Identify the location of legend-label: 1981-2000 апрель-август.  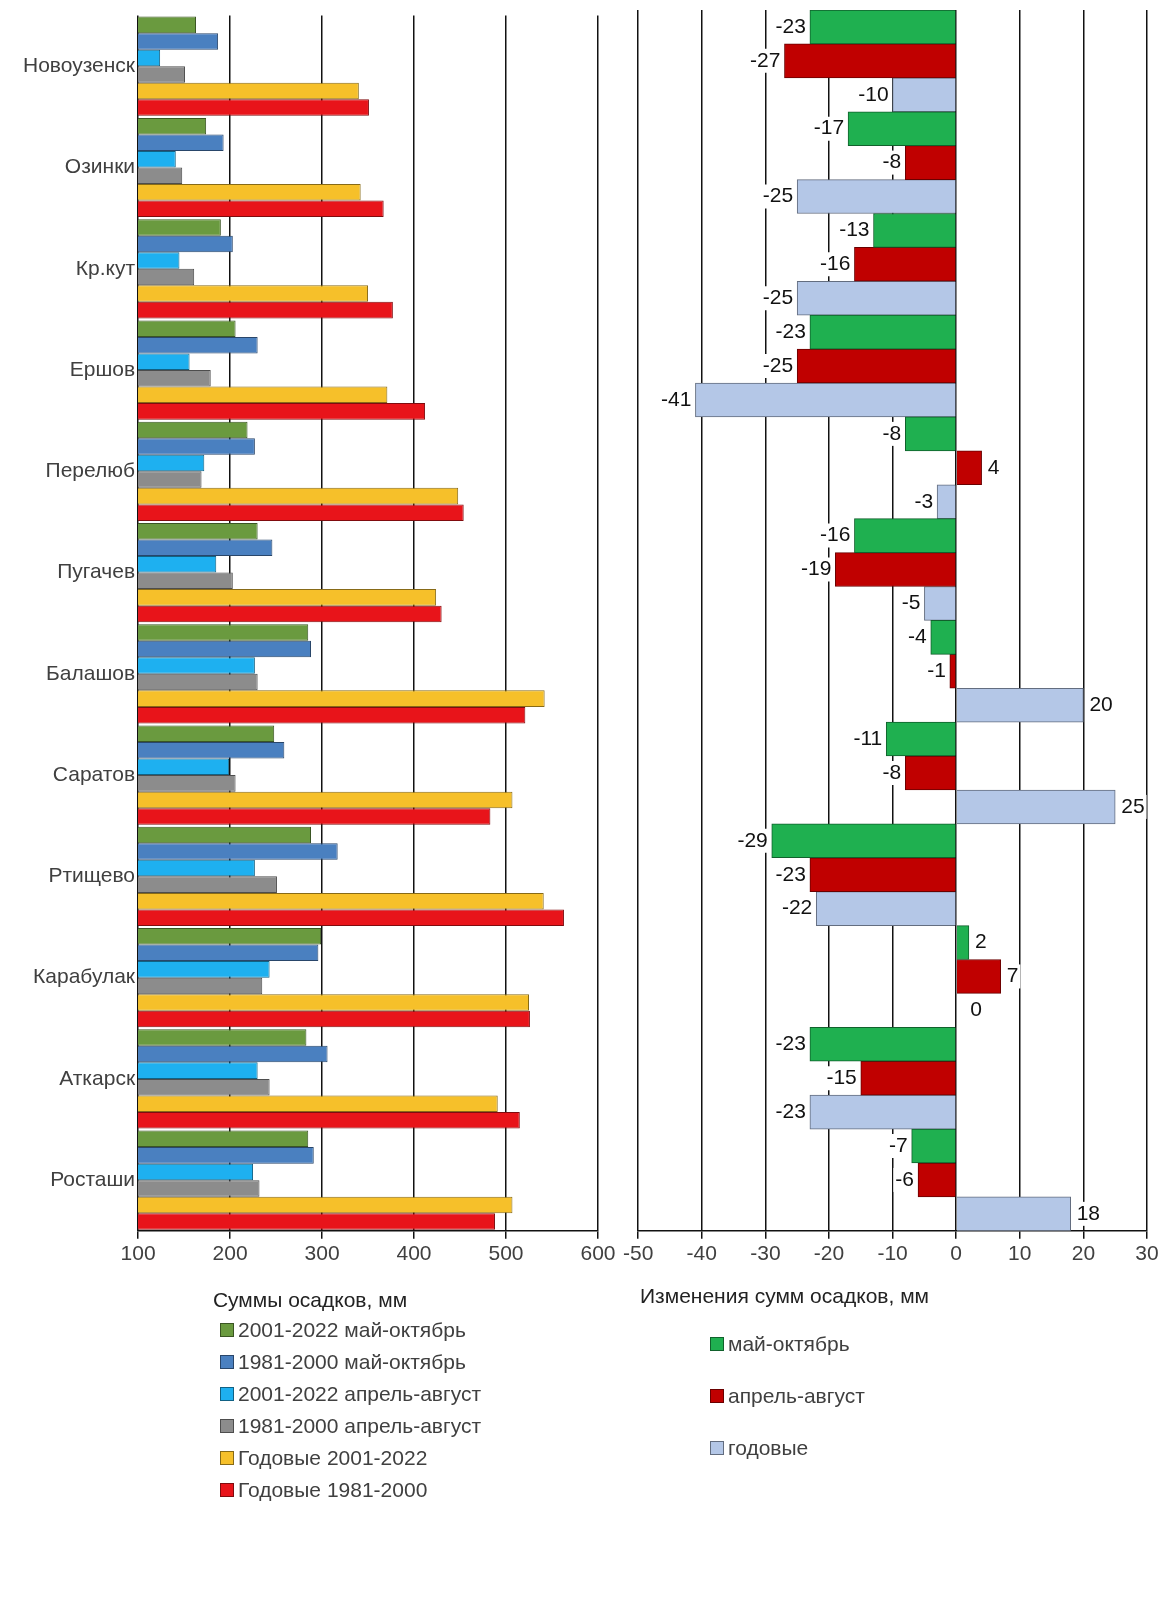
(360, 1426).